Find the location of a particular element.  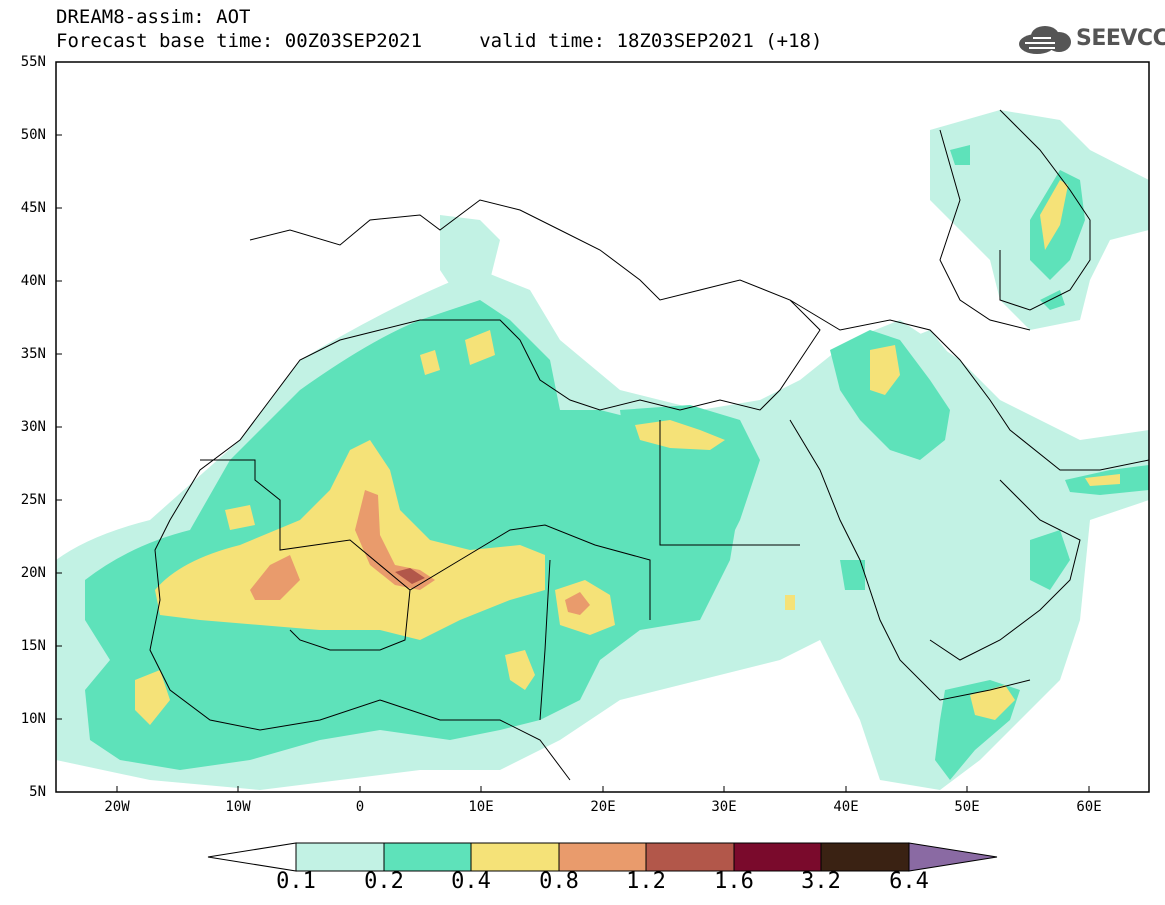

lat-label: 5N is located at coordinates (37, 792).